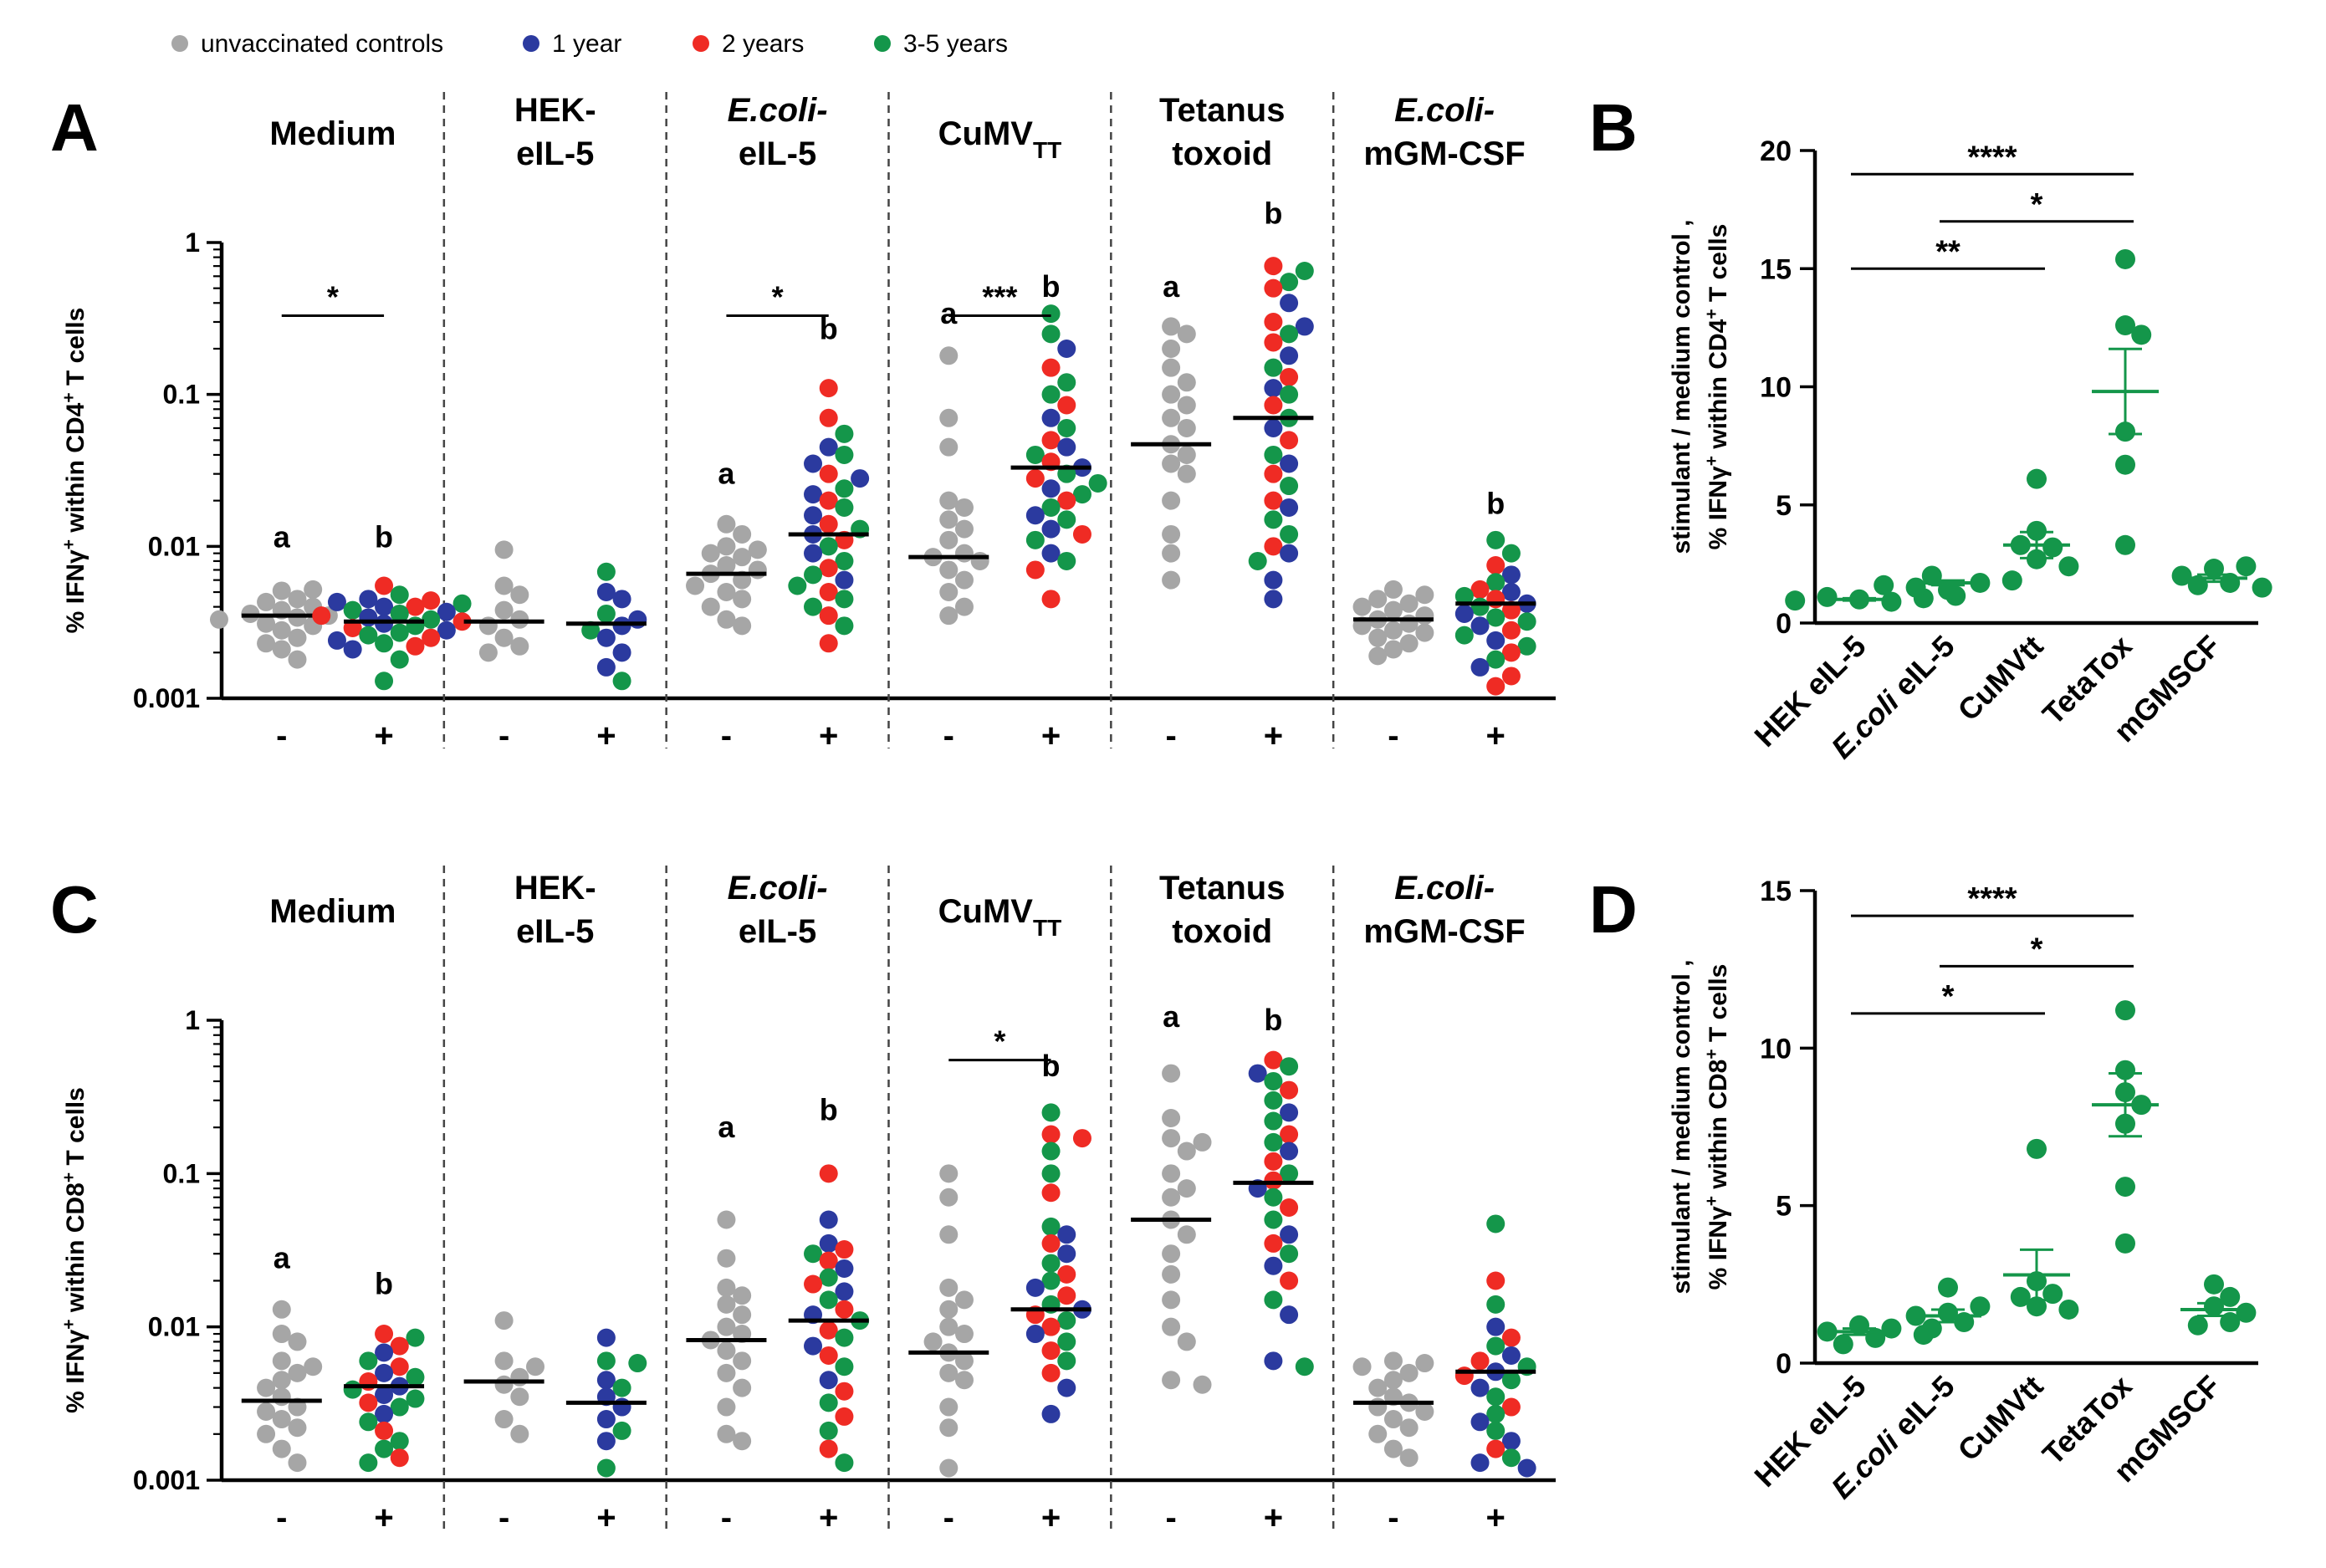 The image size is (2326, 1568). What do you see at coordinates (179, 43) in the screenshot?
I see `legend-marker-unvaccinated` at bounding box center [179, 43].